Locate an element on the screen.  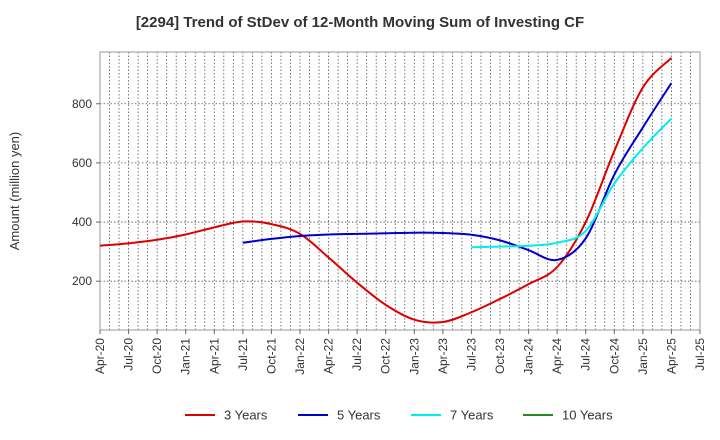
y-tick-label: 600 is located at coordinates (82, 163).